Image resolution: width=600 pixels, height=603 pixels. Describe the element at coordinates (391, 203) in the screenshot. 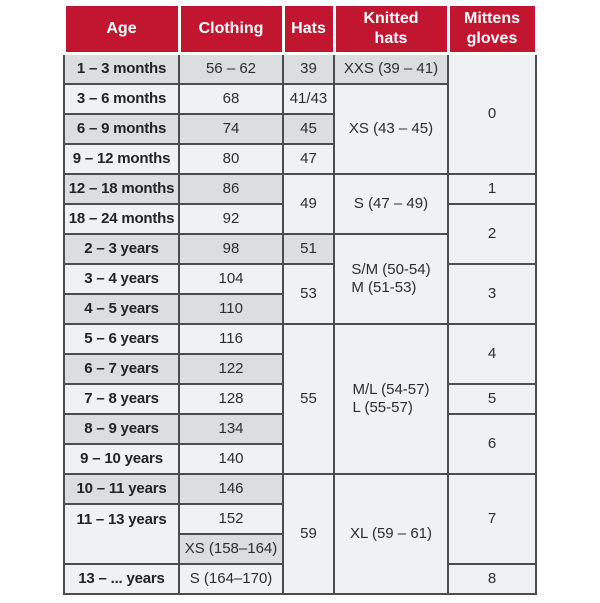

I see `knitted-hats-cell: S (47 – 49)` at that location.